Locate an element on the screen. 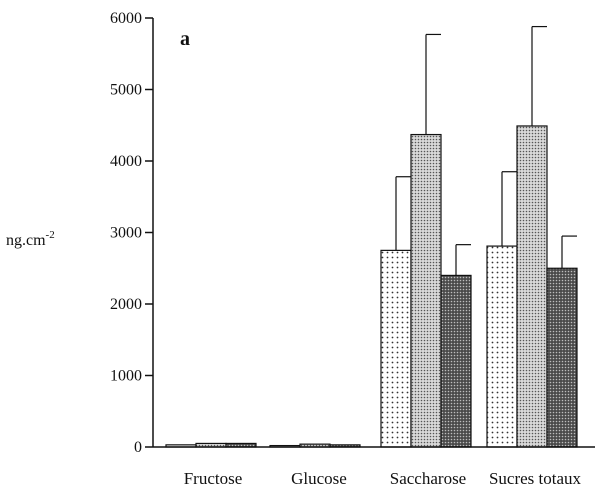 Image resolution: width=595 pixels, height=490 pixels. y-tick-label-1000: 1000 is located at coordinates (126, 376).